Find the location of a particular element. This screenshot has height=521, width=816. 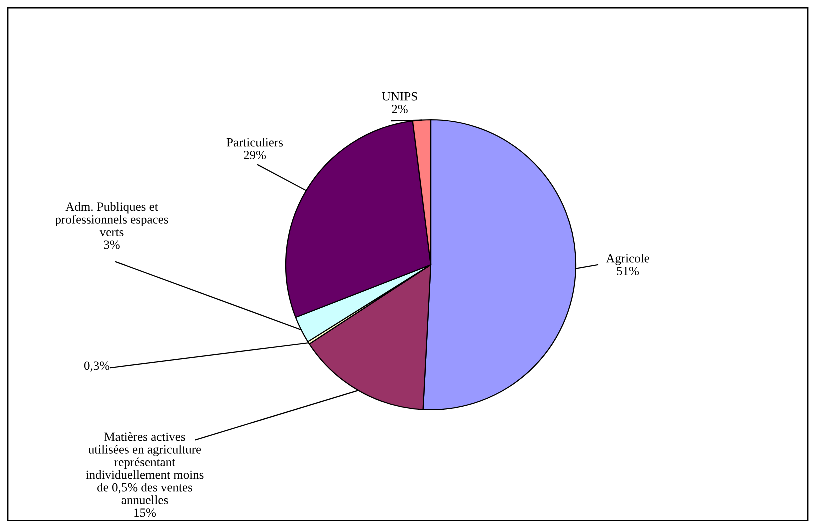

slice-label: Adm. Publiques et professionnels espaces verts is located at coordinates (111, 219).